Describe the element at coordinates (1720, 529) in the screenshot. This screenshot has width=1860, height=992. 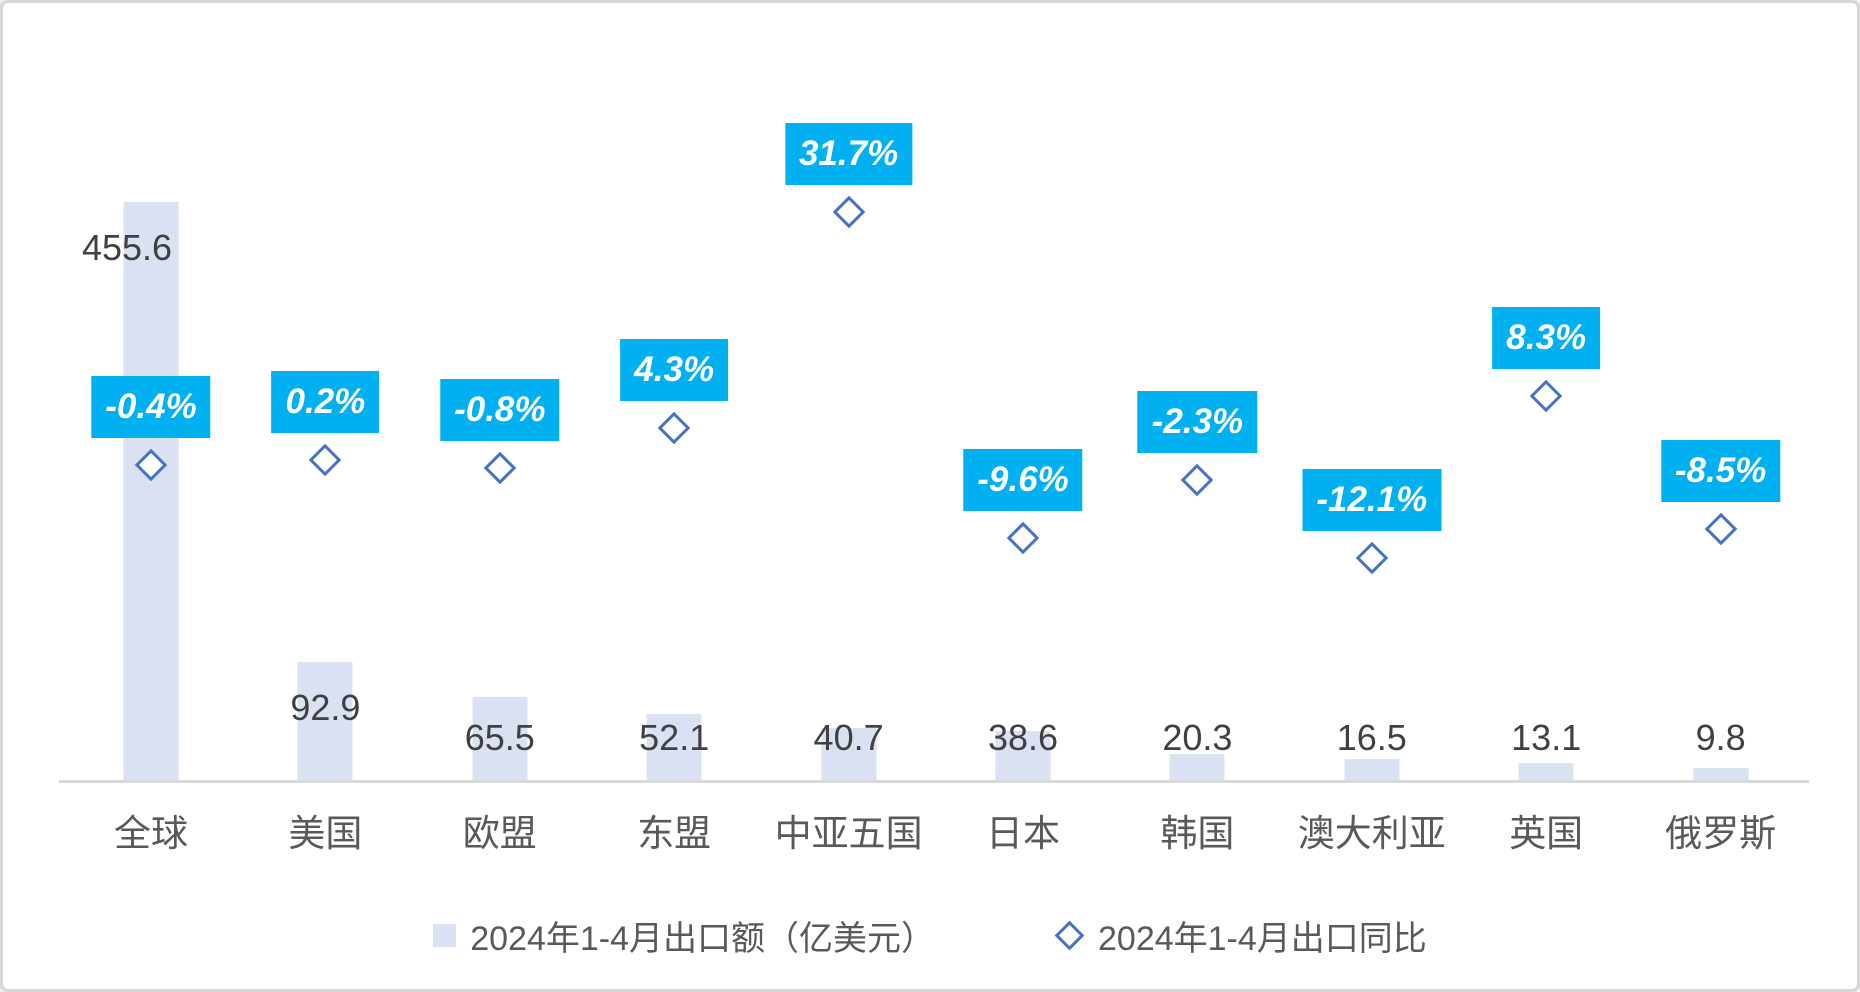
I see `yoy-diamond-marker-俄罗斯` at that location.